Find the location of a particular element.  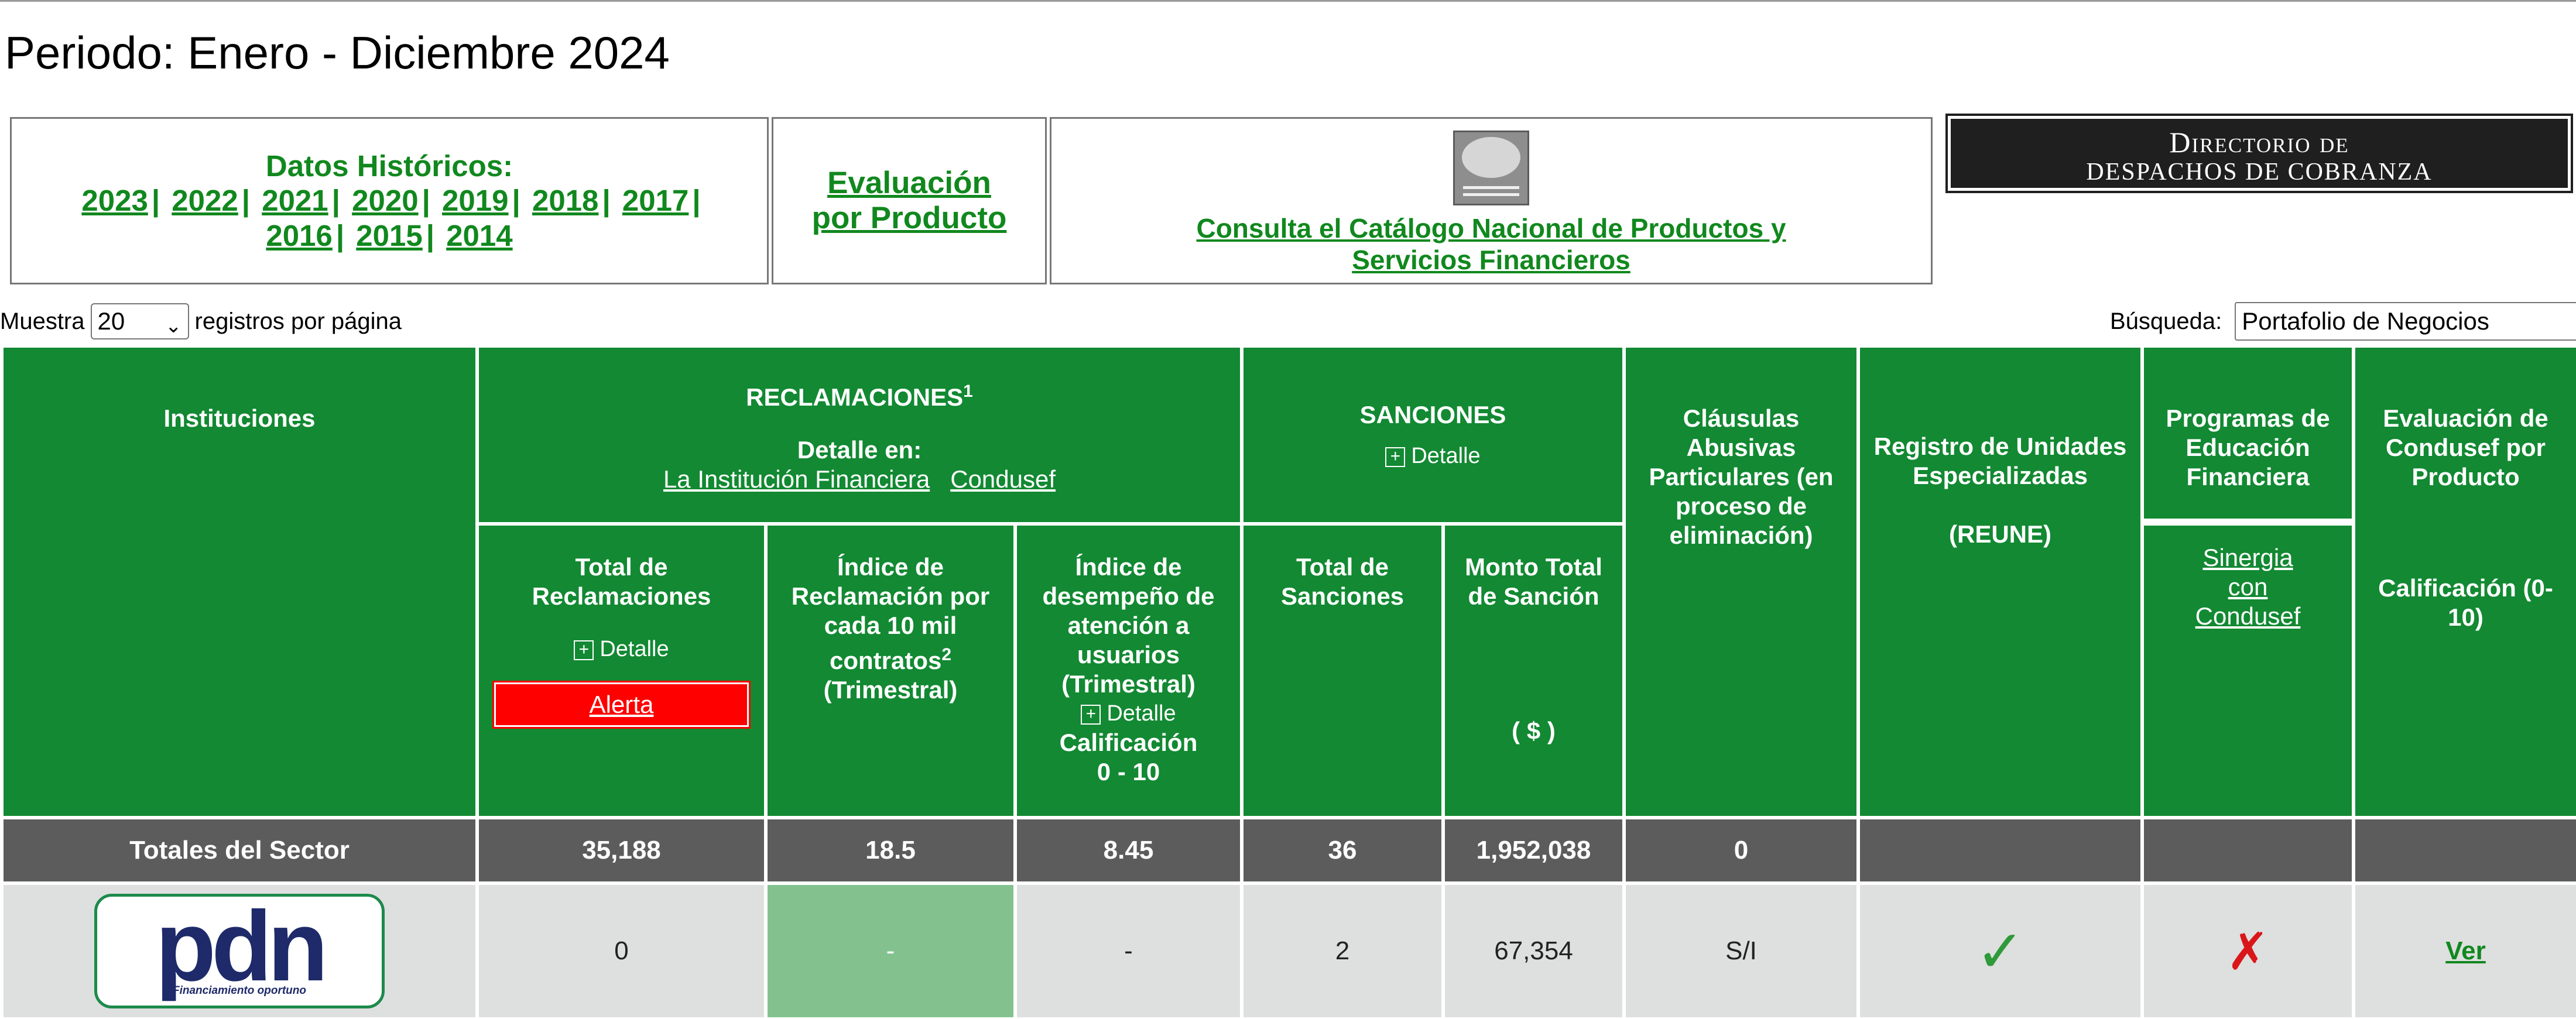

desempeno-detalle-label: Detalle is located at coordinates (1141, 713).